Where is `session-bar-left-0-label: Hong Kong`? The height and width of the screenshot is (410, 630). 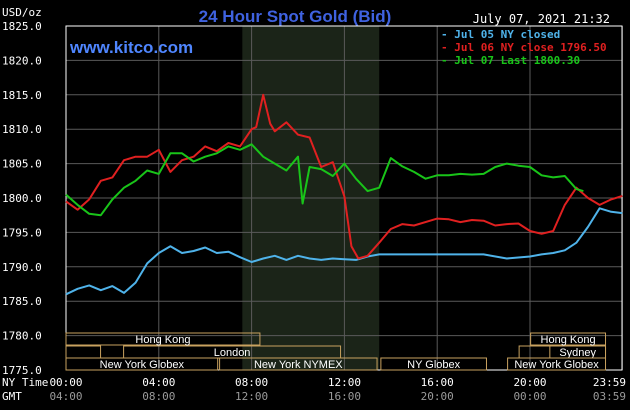
session-bar-left-0-label: Hong Kong is located at coordinates (162, 340).